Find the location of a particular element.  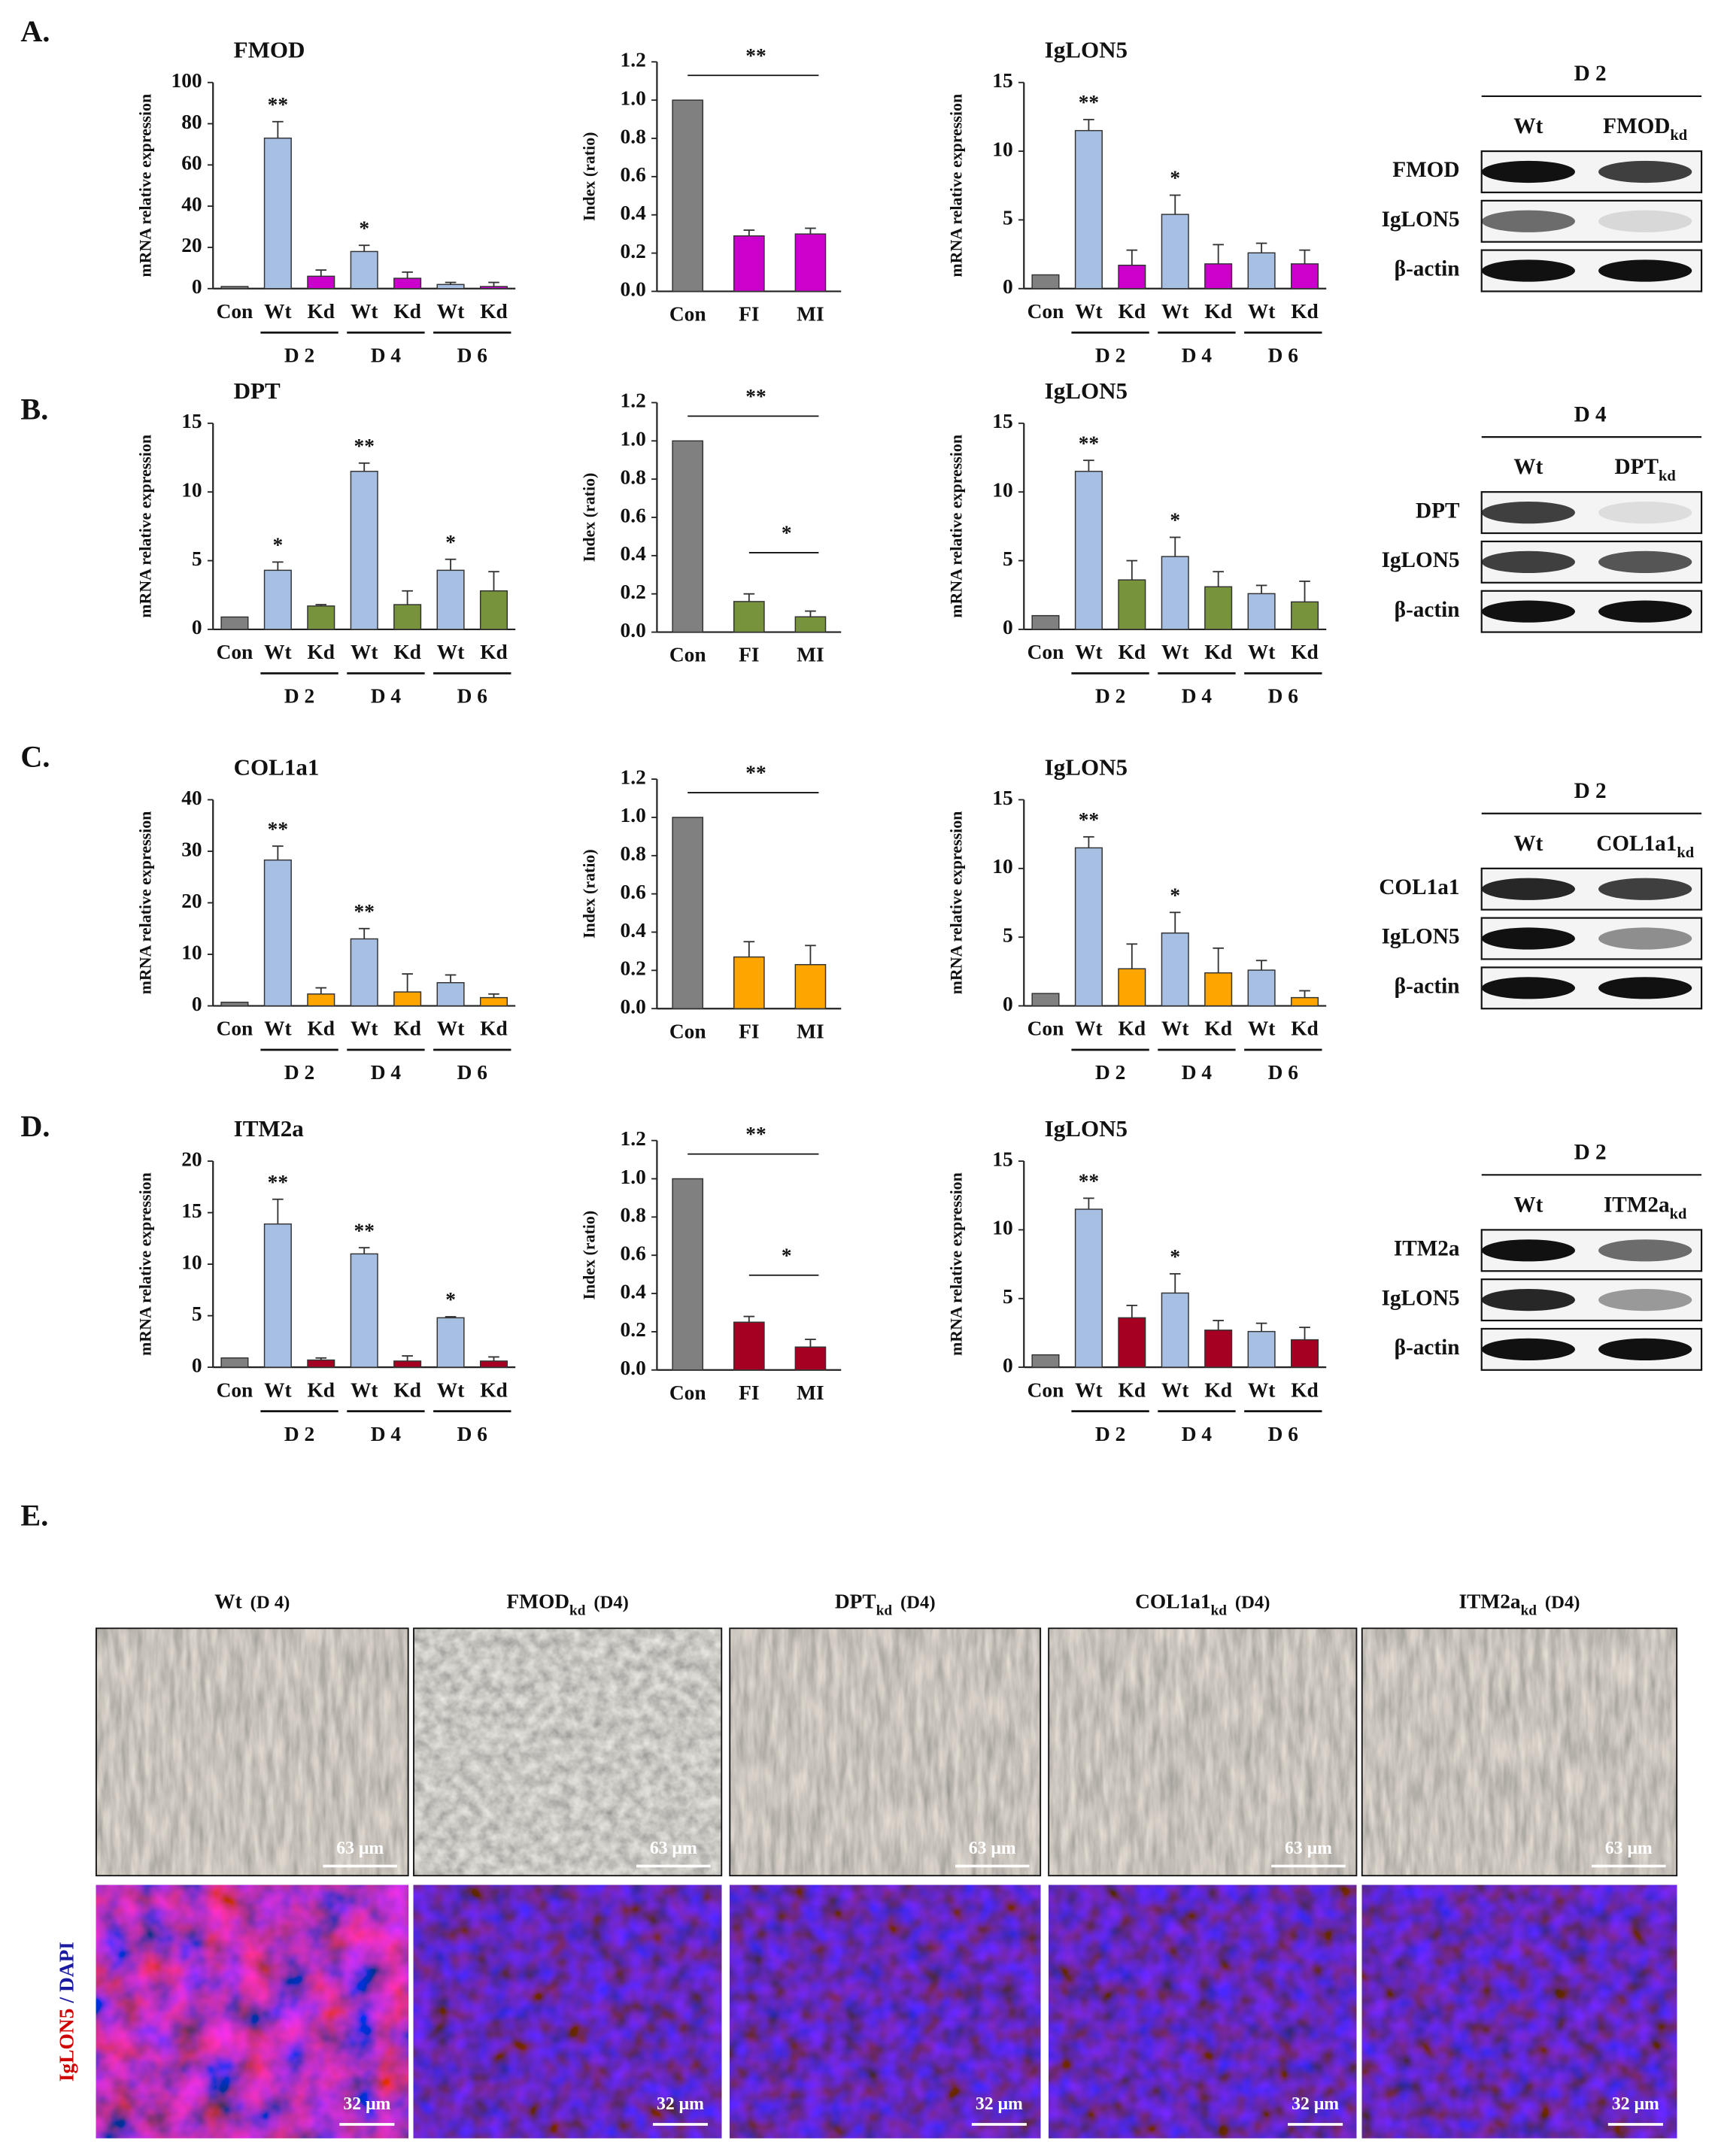

label-name: Wt is located at coordinates (1528, 1205).